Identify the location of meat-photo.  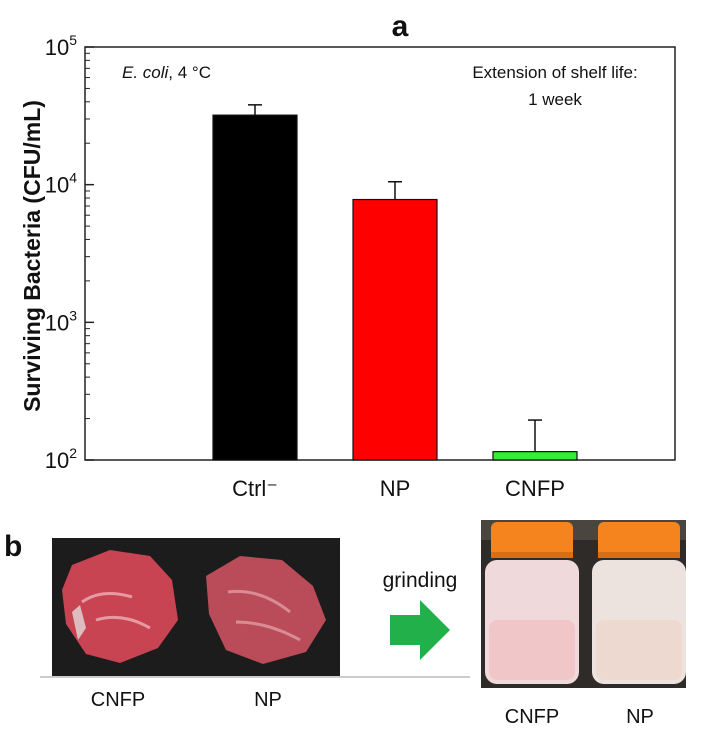
(196, 607).